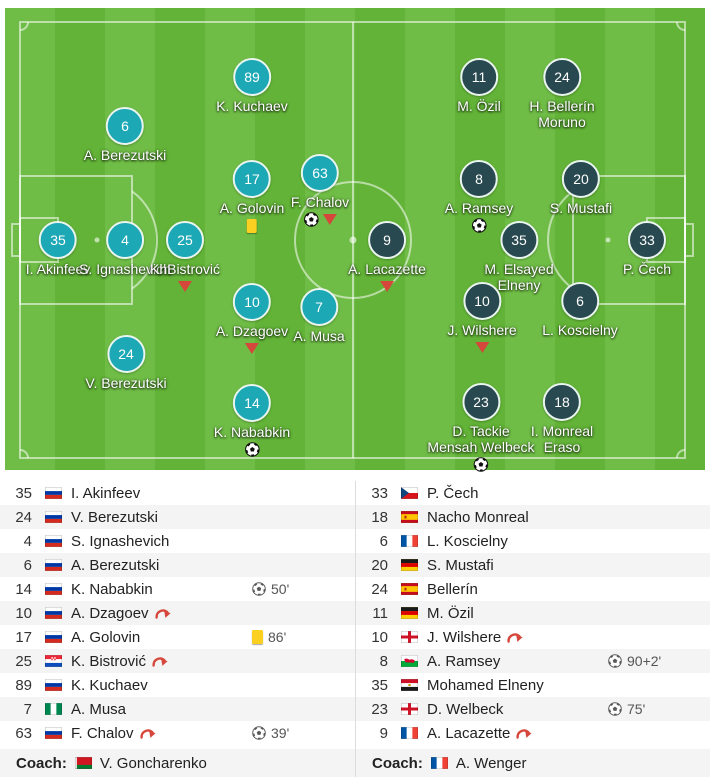 Image resolution: width=710 pixels, height=784 pixels. I want to click on player-name: L. Koscielny, so click(467, 541).